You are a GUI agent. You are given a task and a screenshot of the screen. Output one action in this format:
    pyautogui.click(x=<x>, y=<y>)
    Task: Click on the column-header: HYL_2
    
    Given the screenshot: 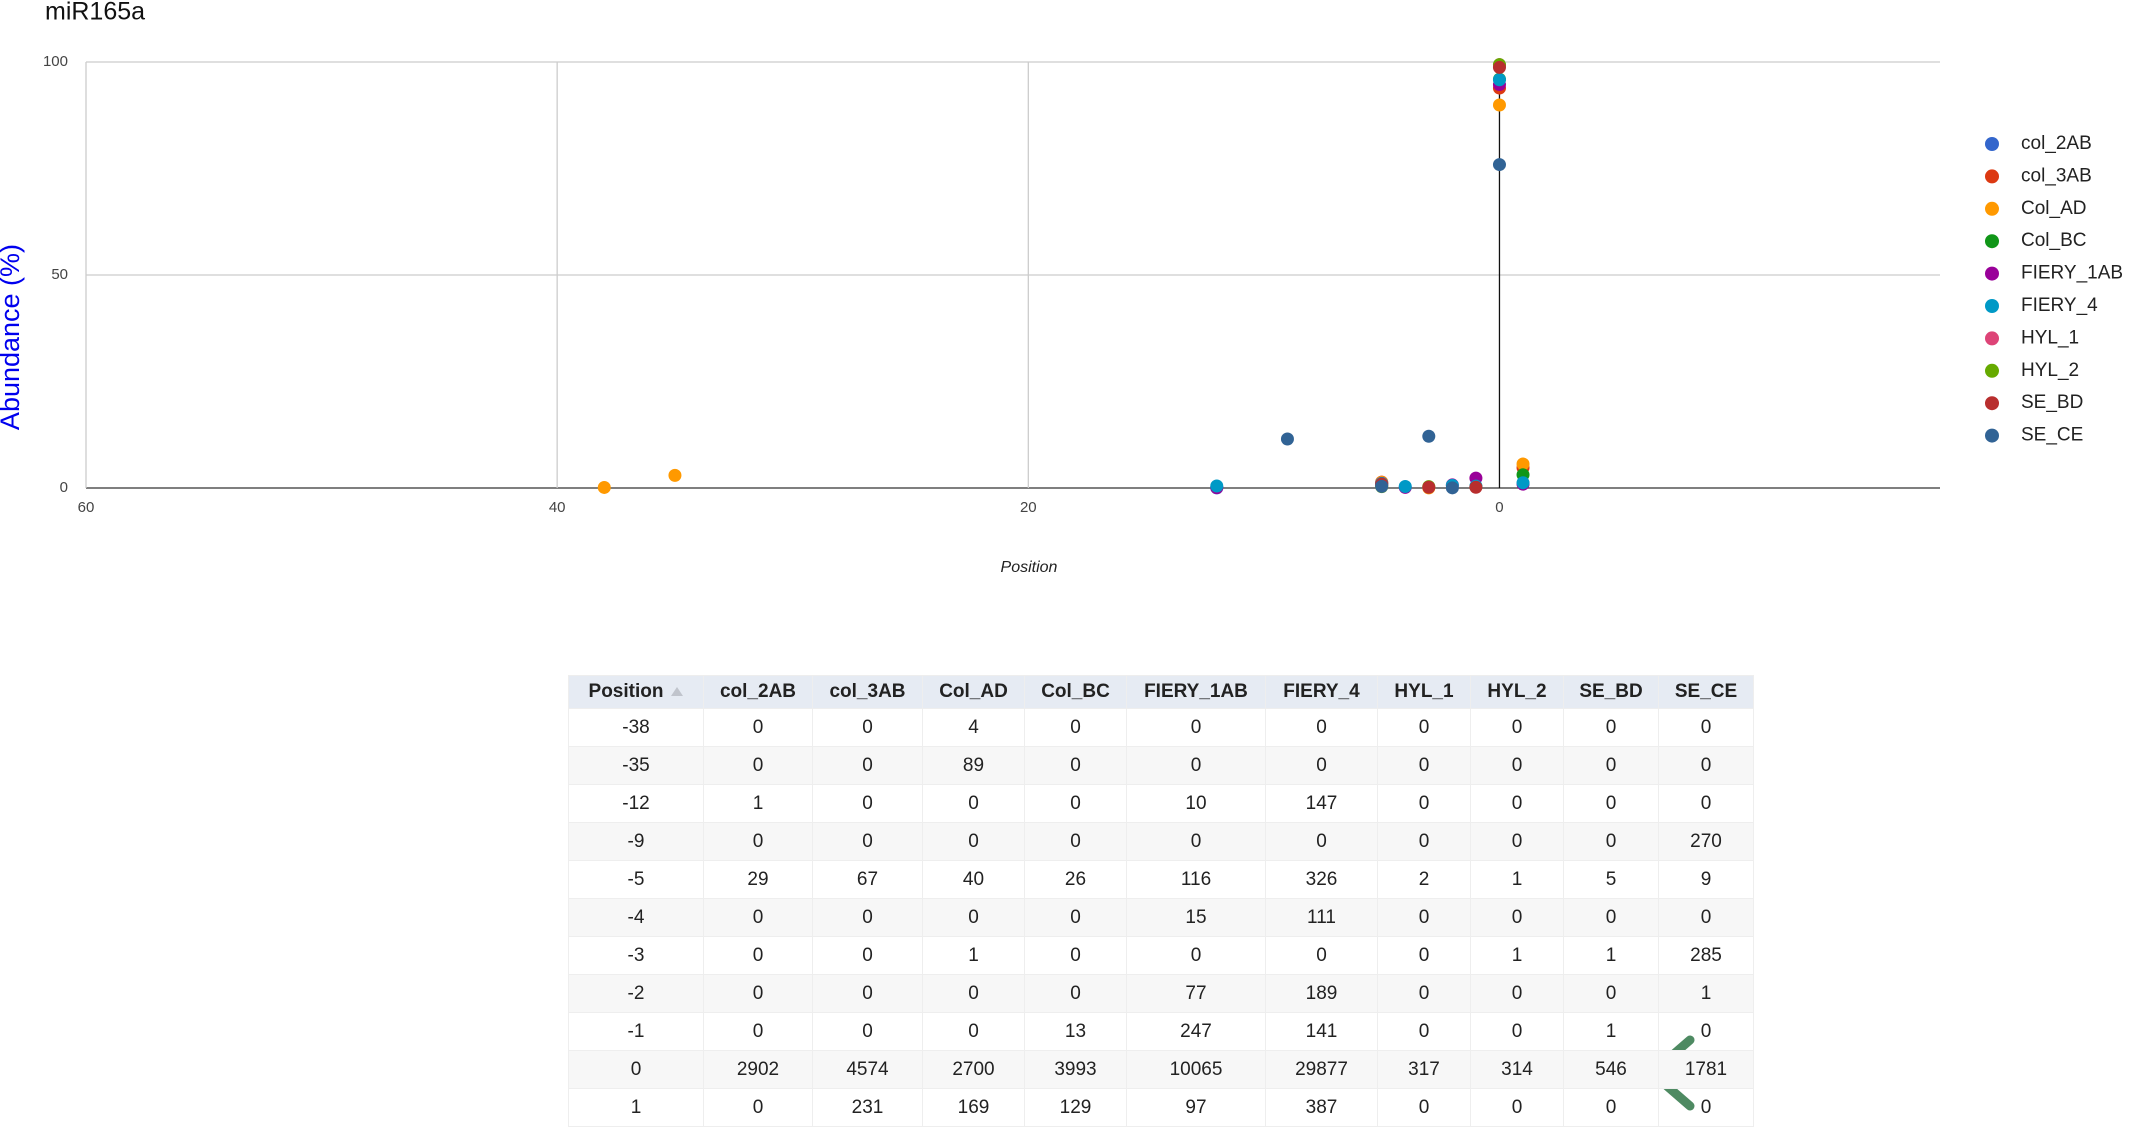 What is the action you would take?
    pyautogui.click(x=1517, y=692)
    